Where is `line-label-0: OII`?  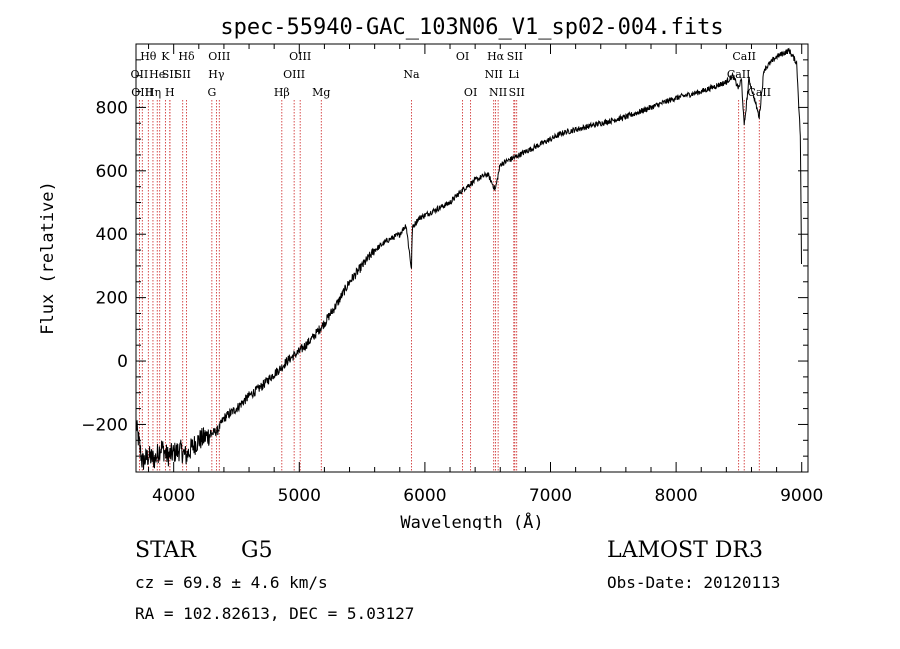 line-label-0: OII is located at coordinates (140, 74).